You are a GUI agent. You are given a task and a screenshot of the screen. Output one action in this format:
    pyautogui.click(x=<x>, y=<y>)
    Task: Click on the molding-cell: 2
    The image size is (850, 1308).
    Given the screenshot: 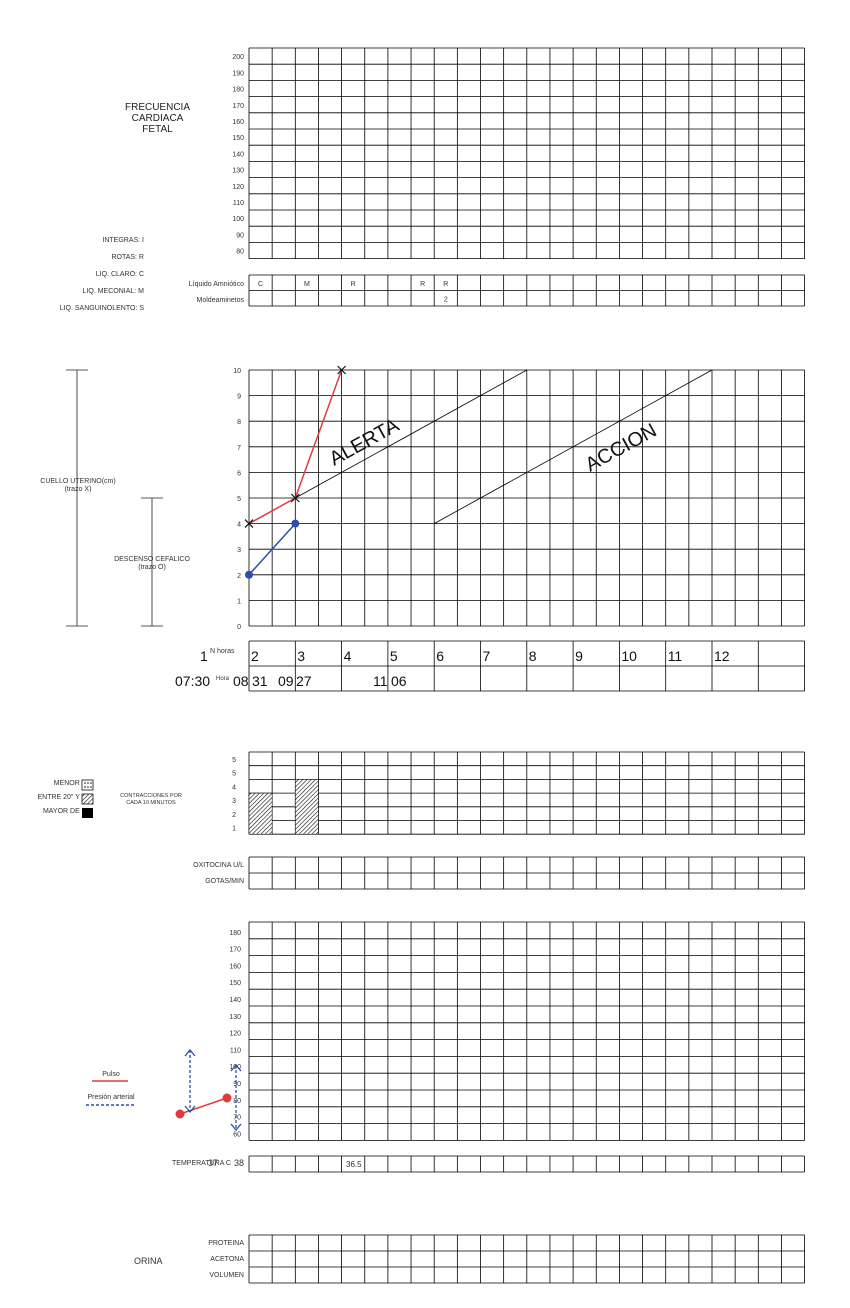 What is the action you would take?
    pyautogui.click(x=446, y=300)
    